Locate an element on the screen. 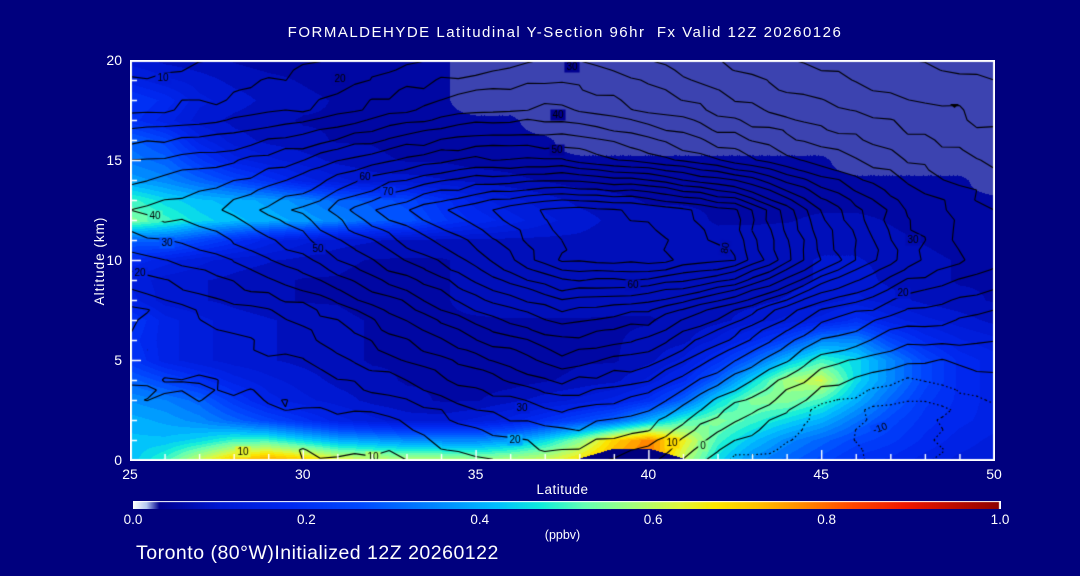  colorbar-tick-label: 0.2 is located at coordinates (306, 519).